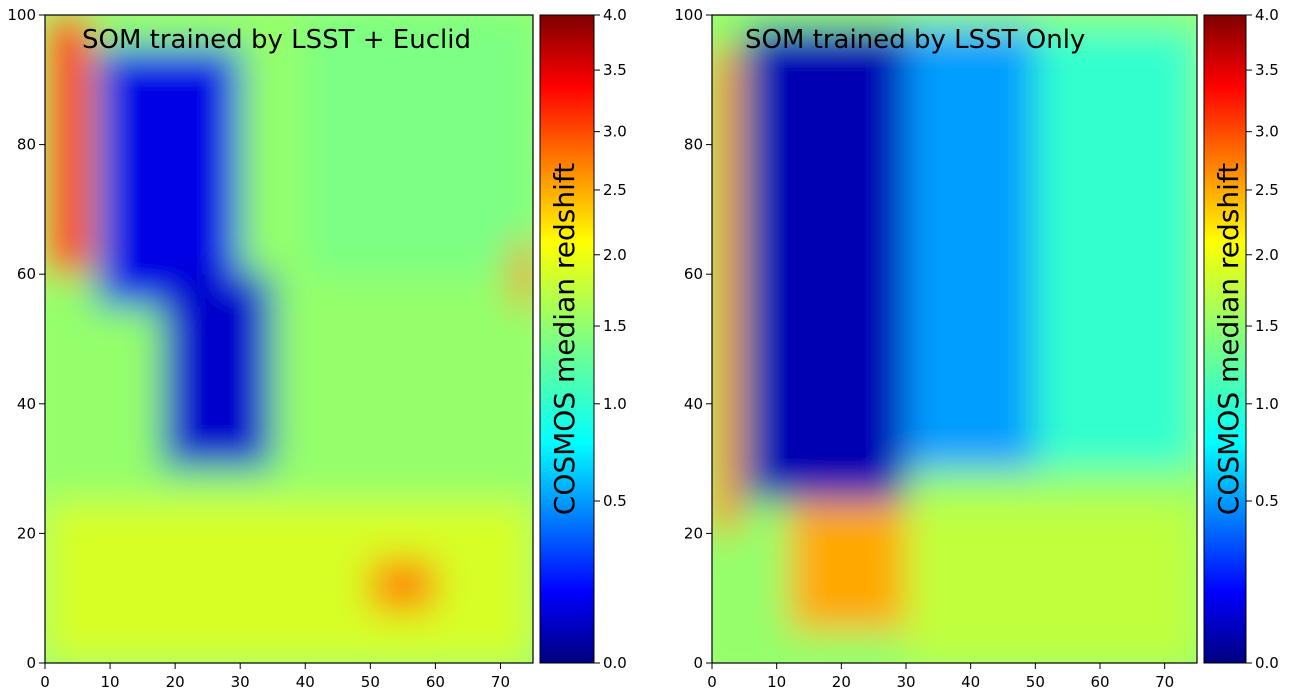  I want to click on right-y-tick-label: 60, so click(693, 274).